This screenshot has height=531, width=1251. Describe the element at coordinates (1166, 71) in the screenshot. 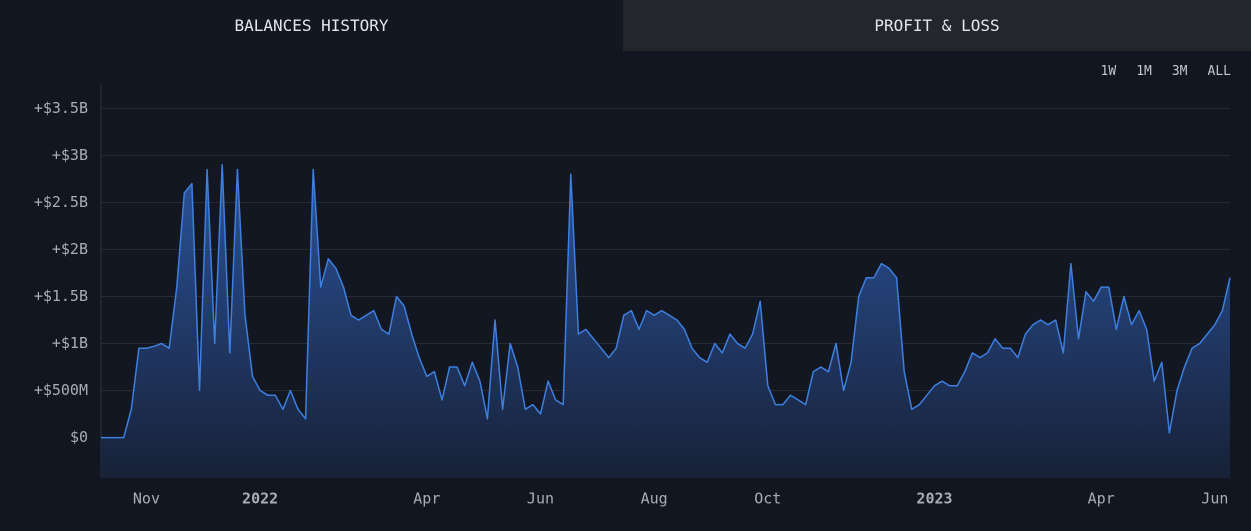

I see `range-selector: 1W 1M 3M ALL` at that location.